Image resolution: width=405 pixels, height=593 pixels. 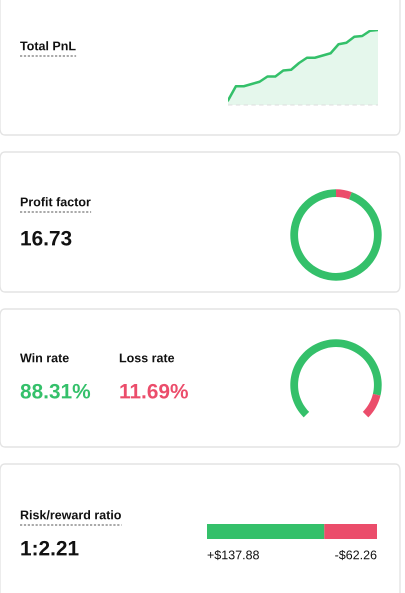 I want to click on text: Loss rate, so click(x=147, y=358).